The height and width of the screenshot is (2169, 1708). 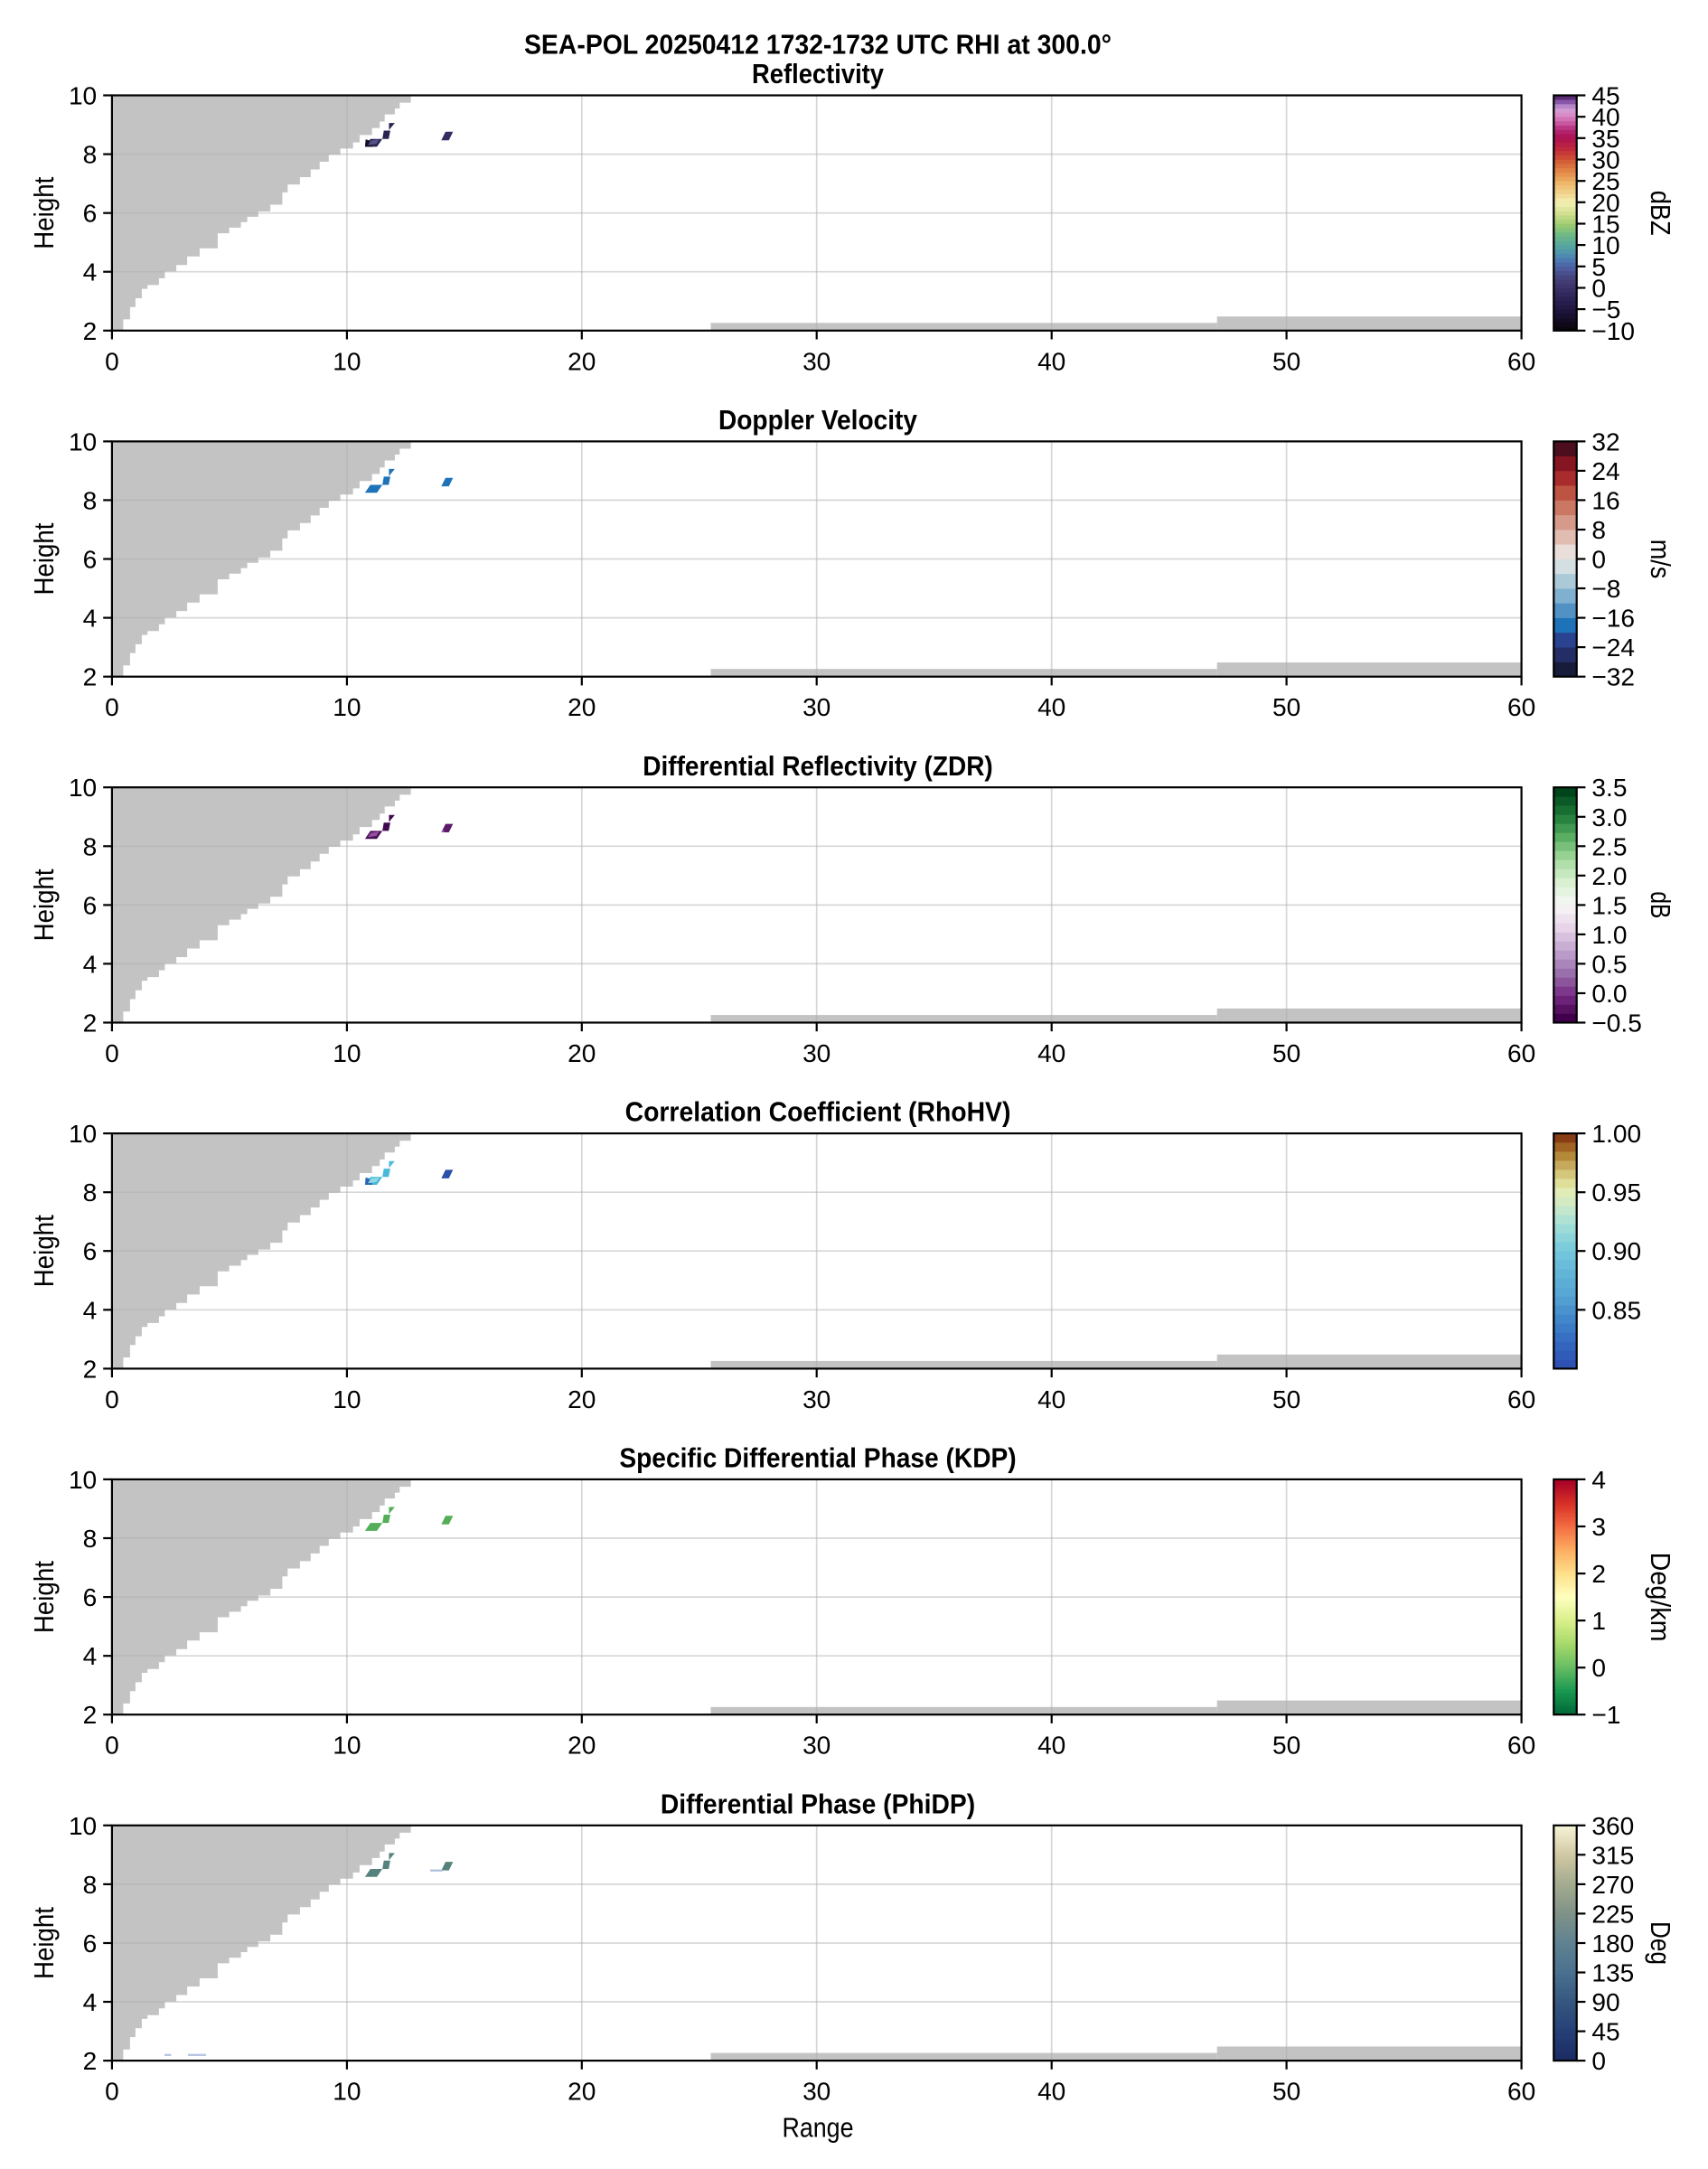 What do you see at coordinates (1612, 1914) in the screenshot?
I see `svg-text: 225` at bounding box center [1612, 1914].